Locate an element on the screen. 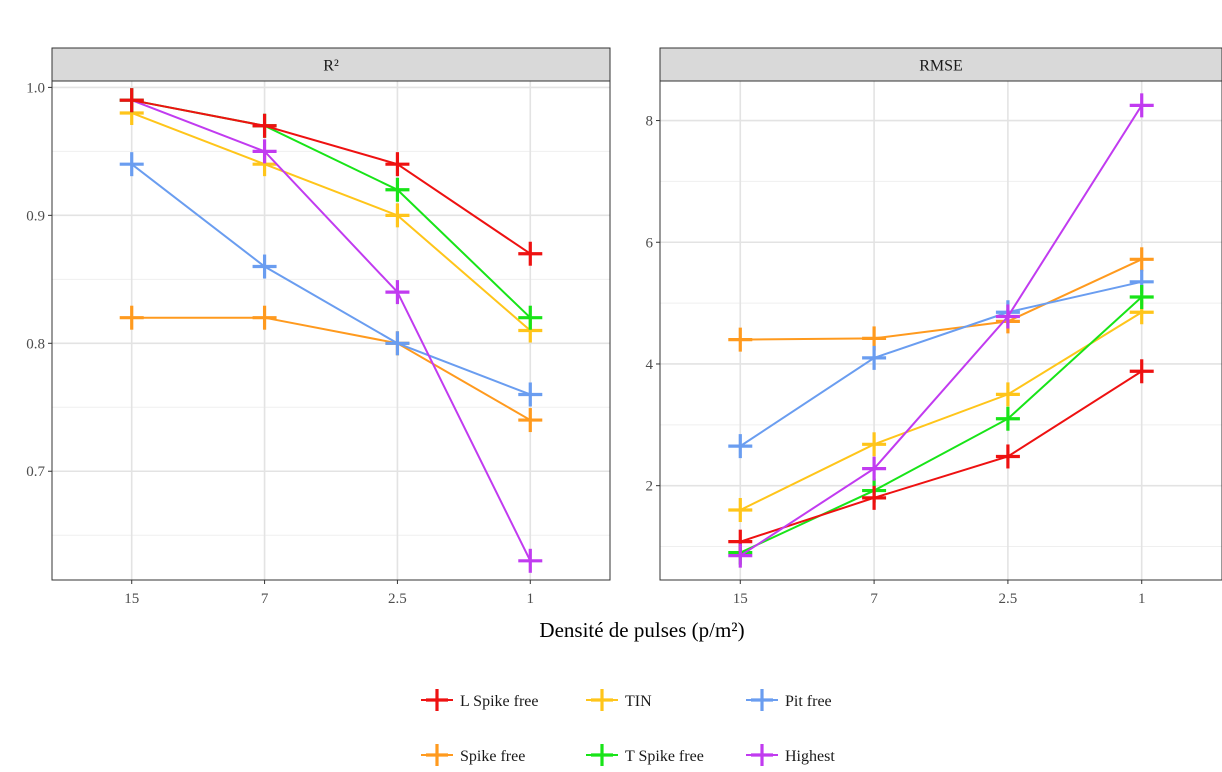 The image size is (1222, 772). x-axis-label: Densité de pulses (p/m²) is located at coordinates (641, 630).